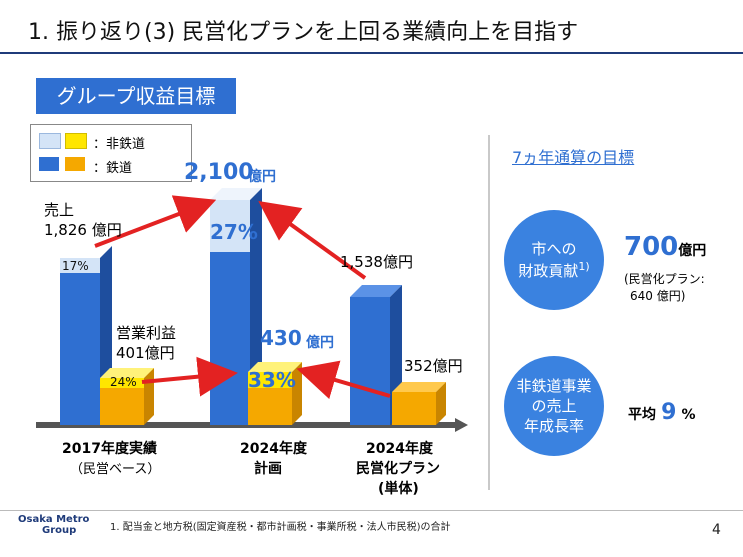  What do you see at coordinates (664, 279) in the screenshot?
I see `fiscal-contribution-plan-note: (民営化プラン:` at bounding box center [664, 279].